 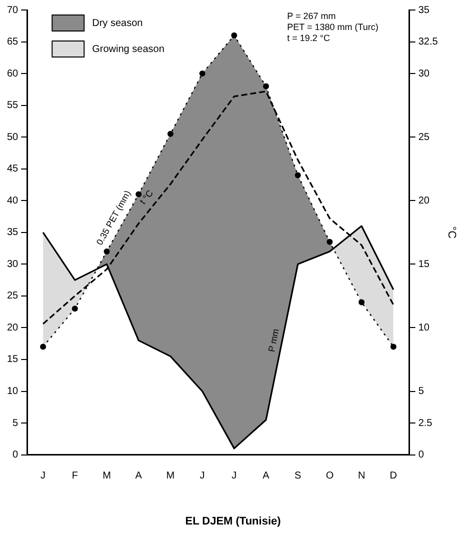 What do you see at coordinates (332, 27) in the screenshot?
I see `annotation: PET = 1380 mm (Turc)` at bounding box center [332, 27].